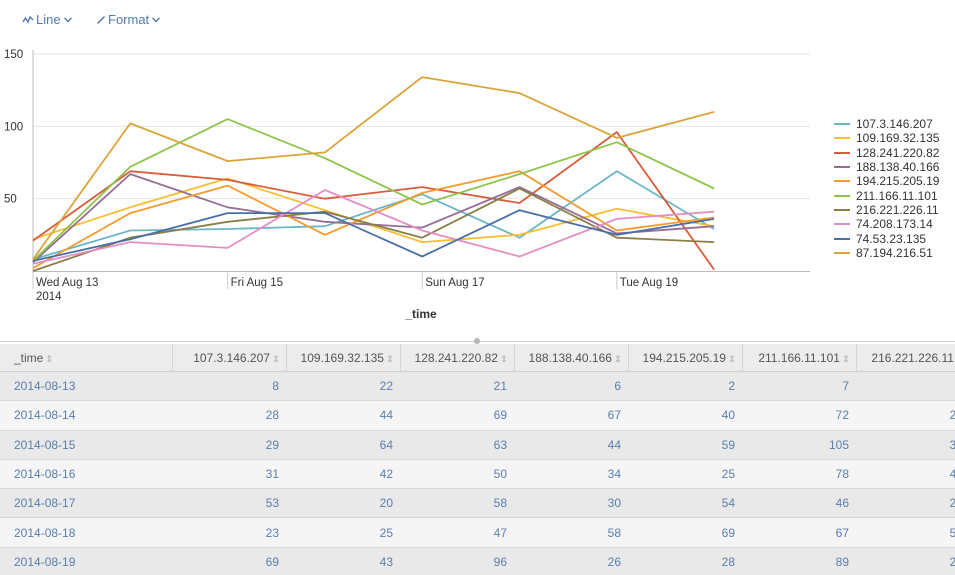  Describe the element at coordinates (343, 503) in the screenshot. I see `value-cell: 20` at that location.